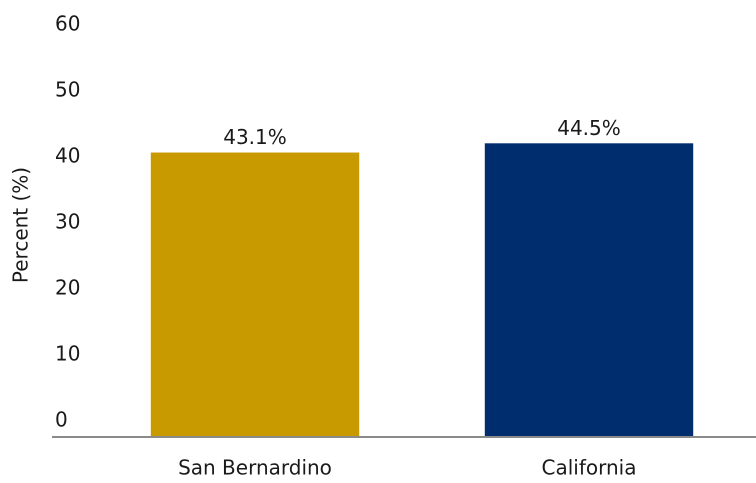  What do you see at coordinates (67, 354) in the screenshot?
I see `y-tick-label: 10` at bounding box center [67, 354].